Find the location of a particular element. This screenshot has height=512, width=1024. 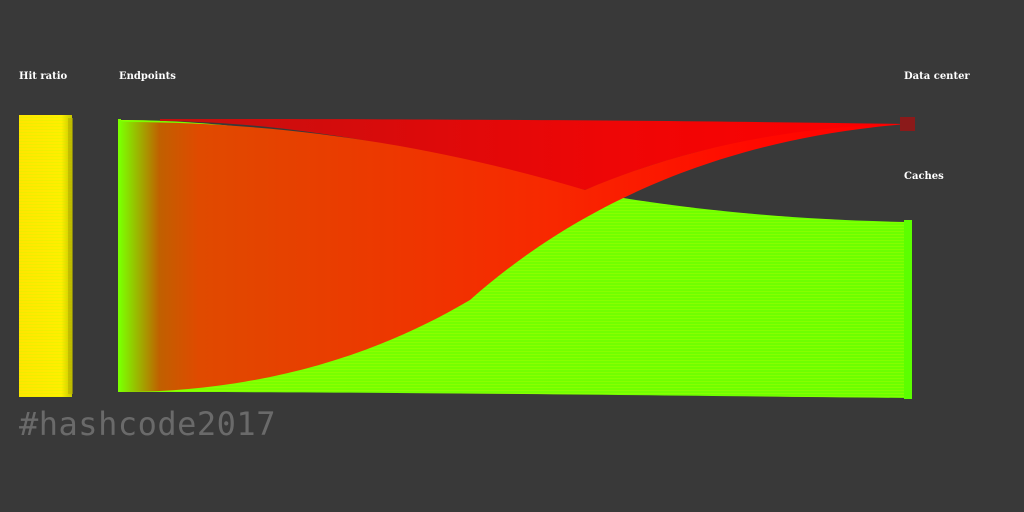

hit-ratio-label: Hit ratio is located at coordinates (43, 76).